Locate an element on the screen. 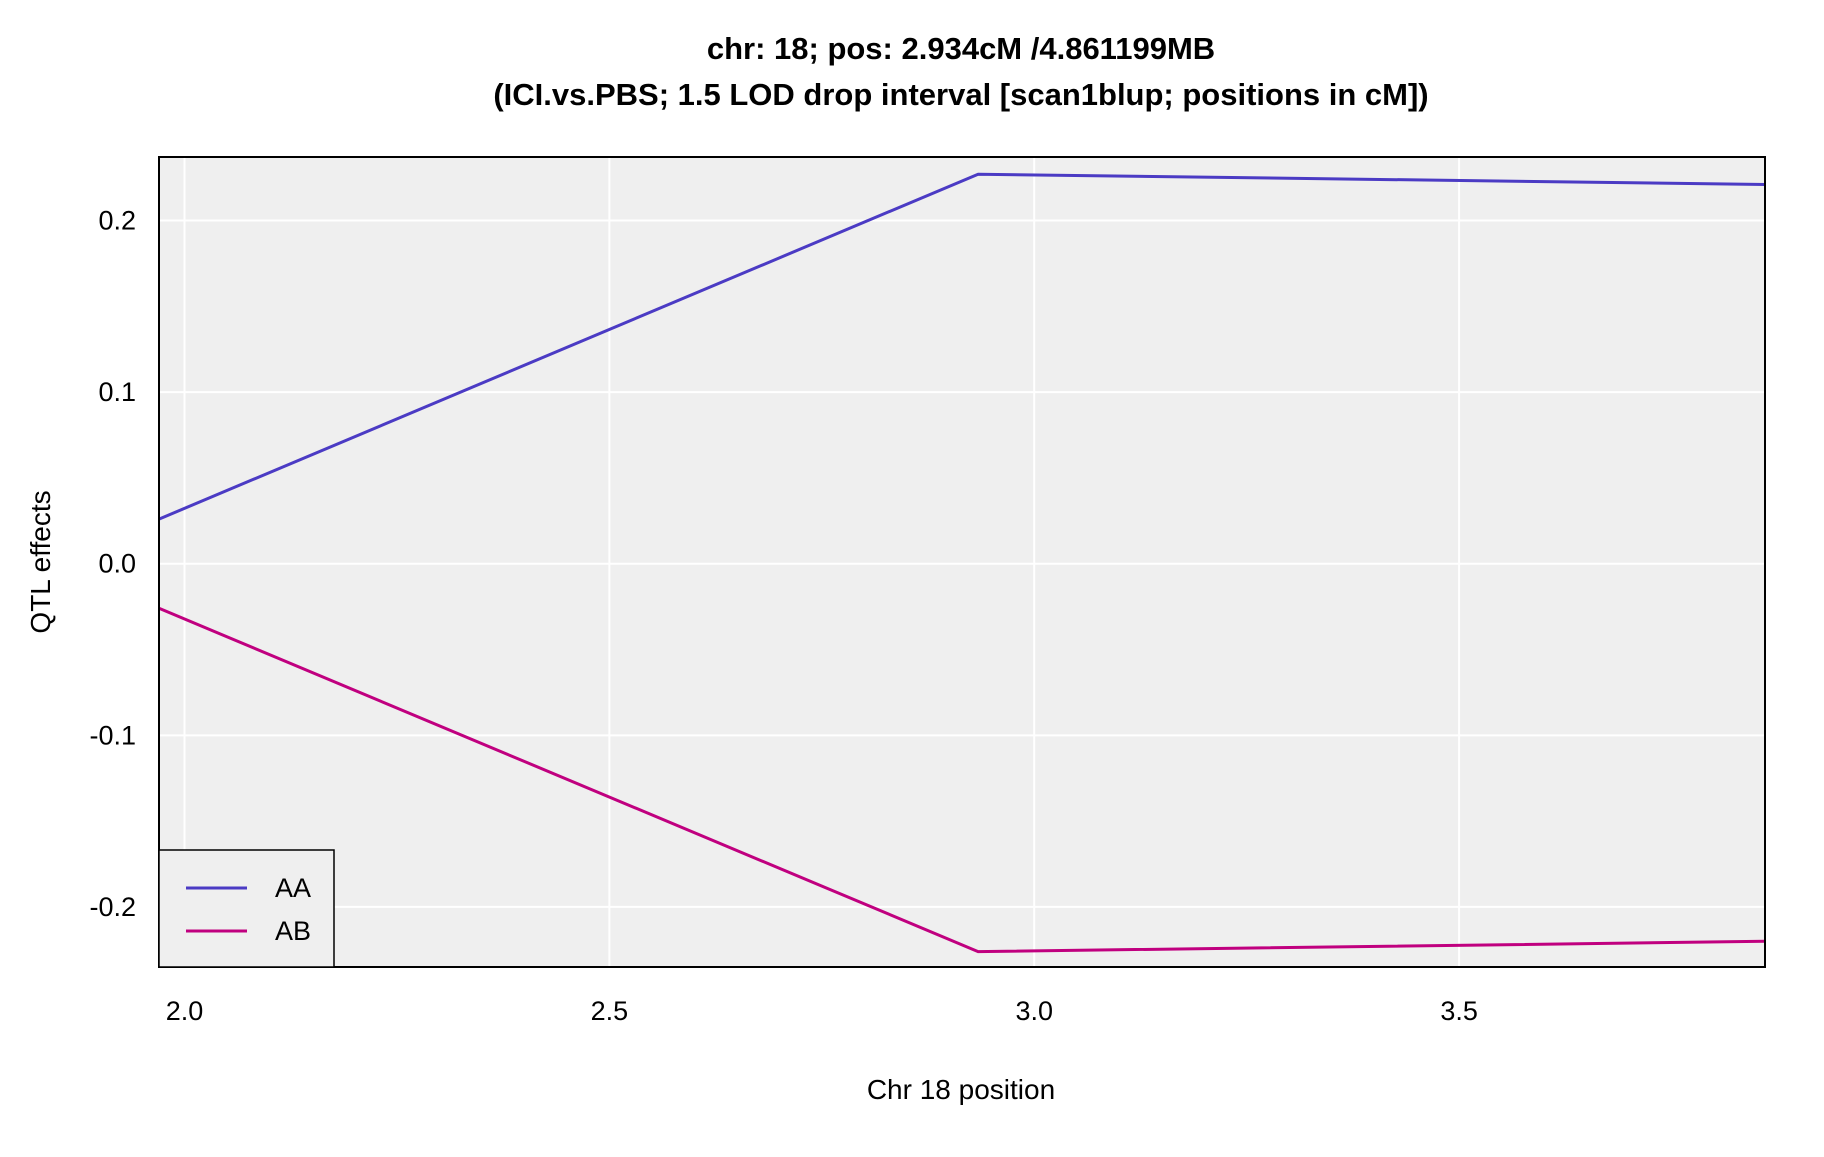  x-tick-label: 3.5 is located at coordinates (1459, 1011).